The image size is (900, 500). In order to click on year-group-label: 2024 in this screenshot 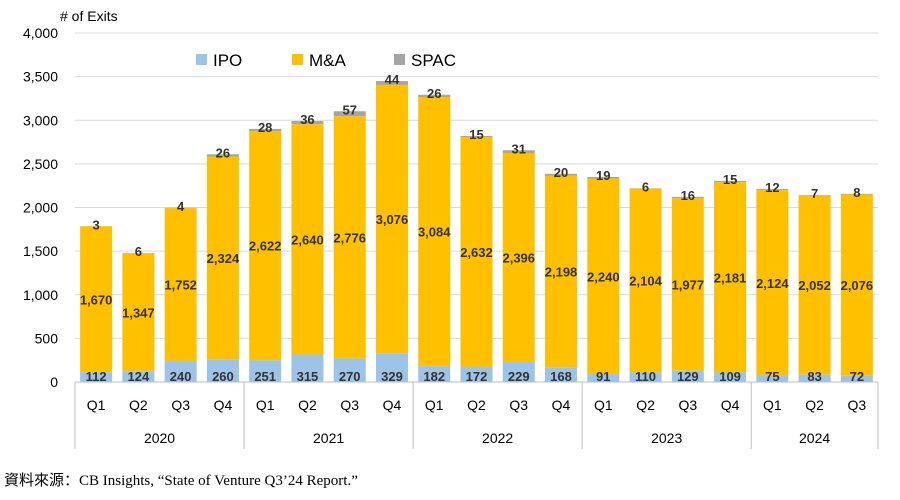, I will do `click(814, 438)`.